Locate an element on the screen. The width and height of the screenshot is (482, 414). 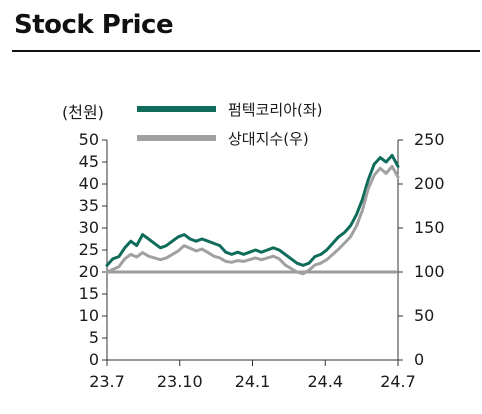
page-title: Stock Price is located at coordinates (94, 25).